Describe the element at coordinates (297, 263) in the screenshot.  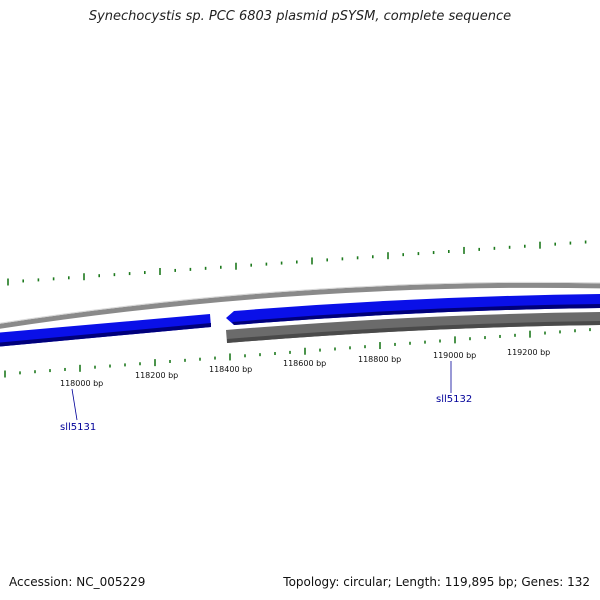
I see `gc-skew-ticks-outer` at that location.